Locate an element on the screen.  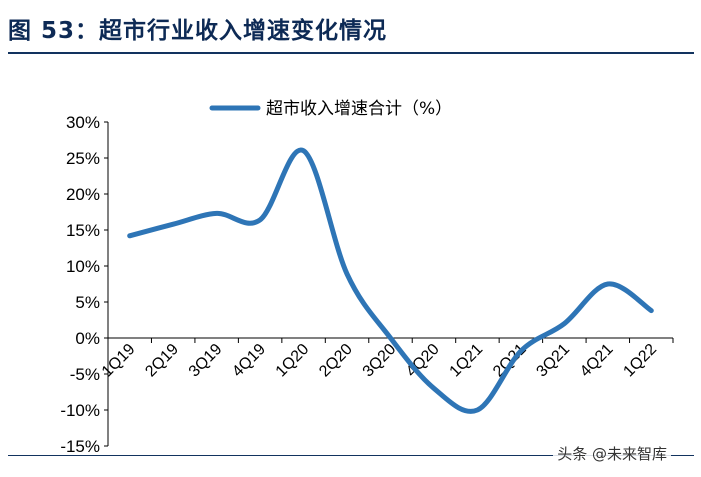
x-tick-label: 2Q19 is located at coordinates (162, 361).